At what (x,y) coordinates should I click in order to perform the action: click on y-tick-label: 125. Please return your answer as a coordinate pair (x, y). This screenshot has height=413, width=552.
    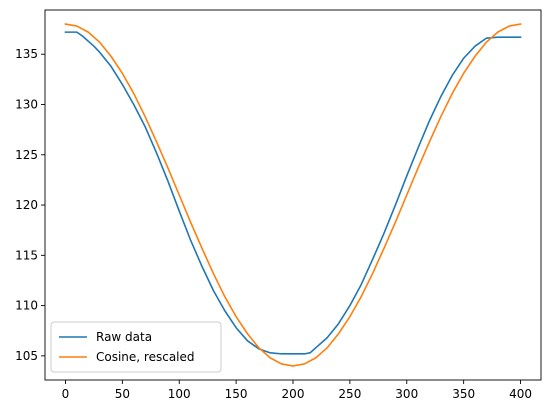
    Looking at the image, I should click on (26, 155).